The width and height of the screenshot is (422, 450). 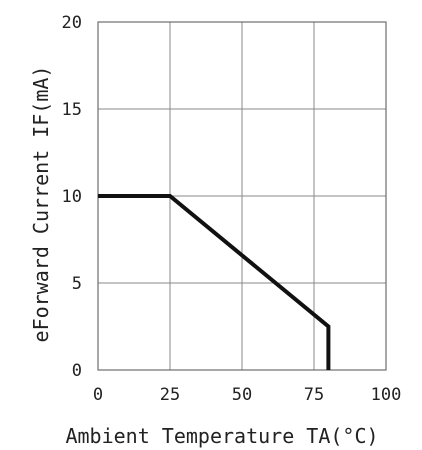 I want to click on y-tick-label: 0, so click(x=77, y=371).